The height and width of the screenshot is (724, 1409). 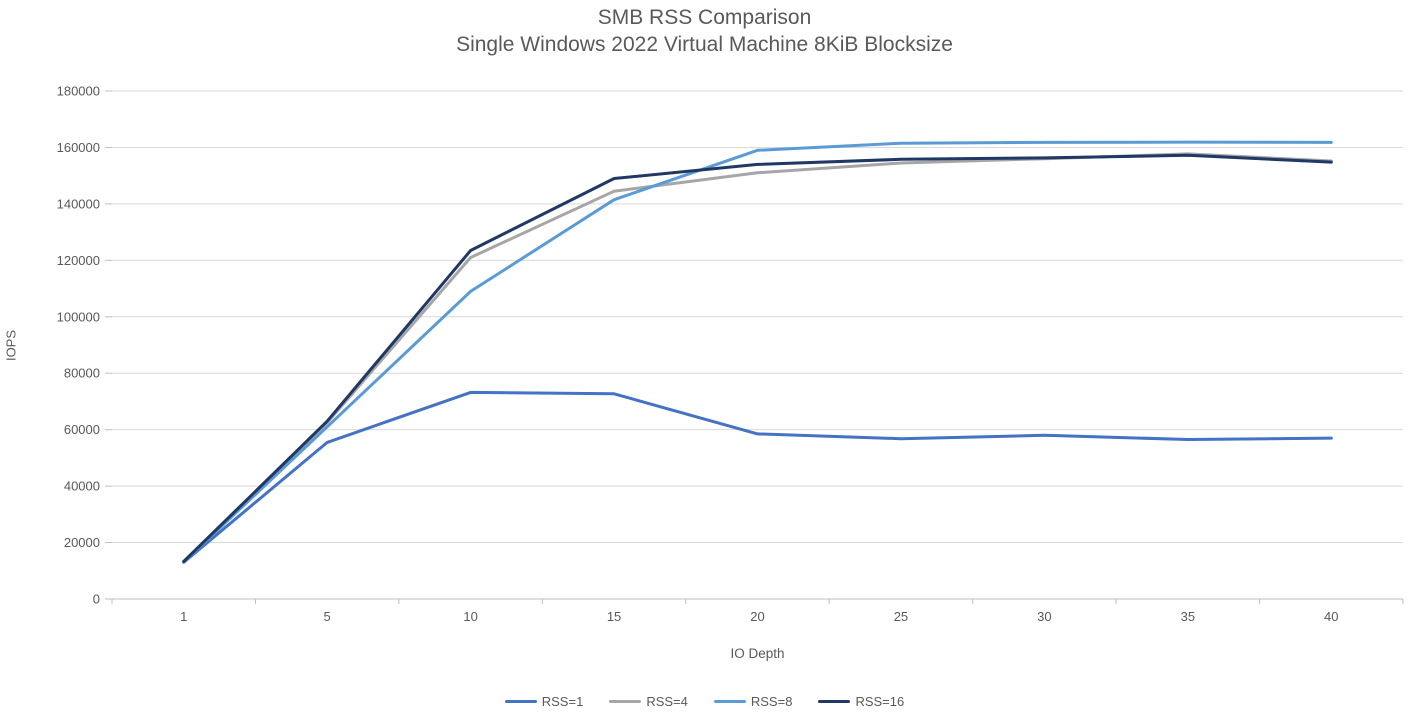 I want to click on x-tick-label: 20, so click(x=757, y=616).